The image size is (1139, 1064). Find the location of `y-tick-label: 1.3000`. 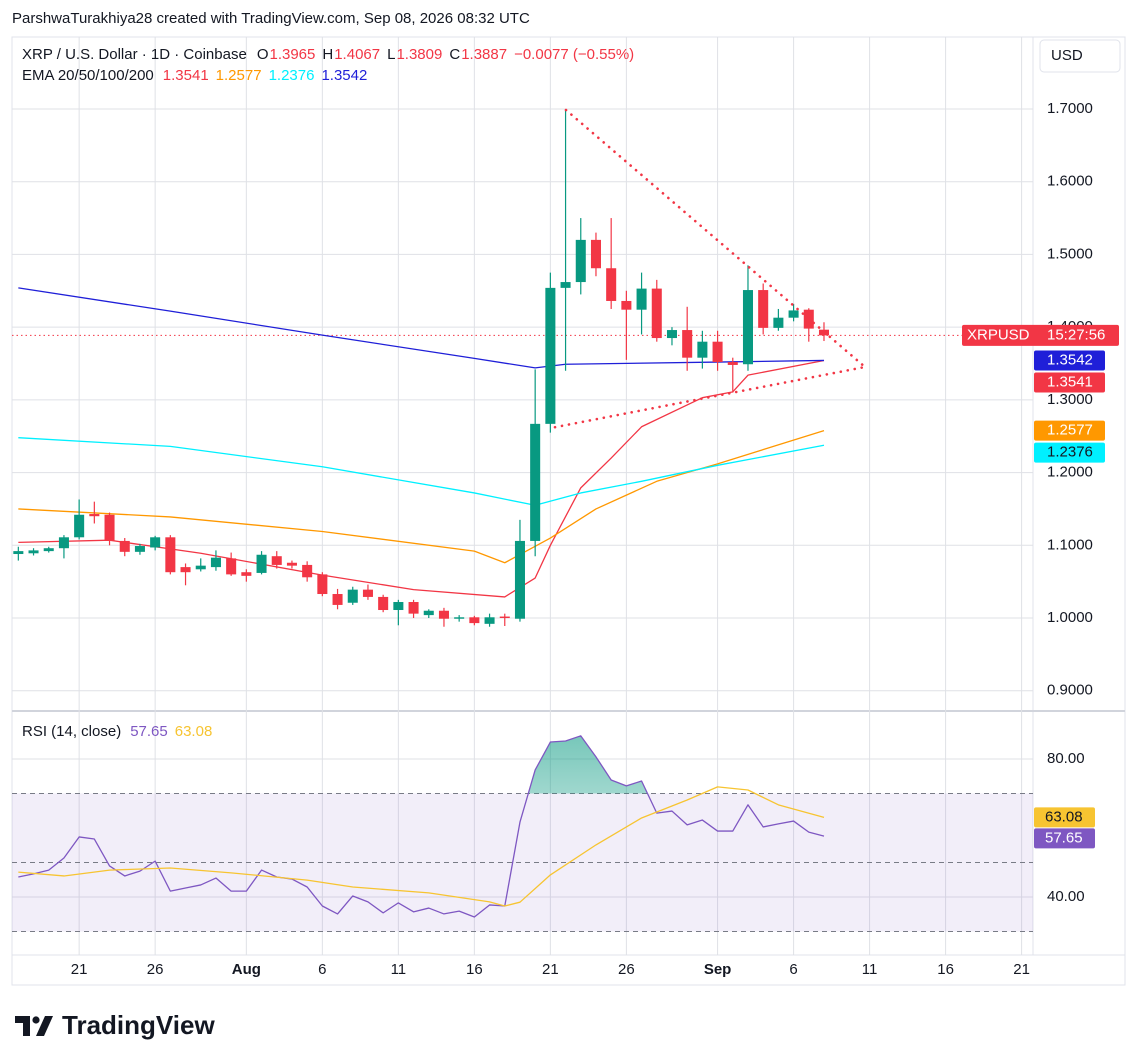

y-tick-label: 1.3000 is located at coordinates (1070, 399).